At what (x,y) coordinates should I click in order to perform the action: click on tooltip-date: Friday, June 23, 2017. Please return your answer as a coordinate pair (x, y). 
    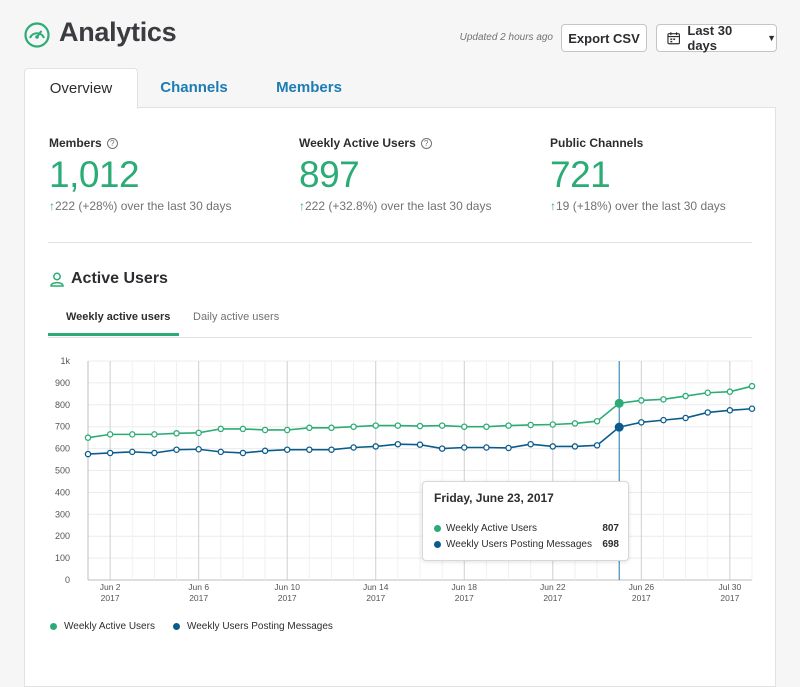
    Looking at the image, I should click on (494, 498).